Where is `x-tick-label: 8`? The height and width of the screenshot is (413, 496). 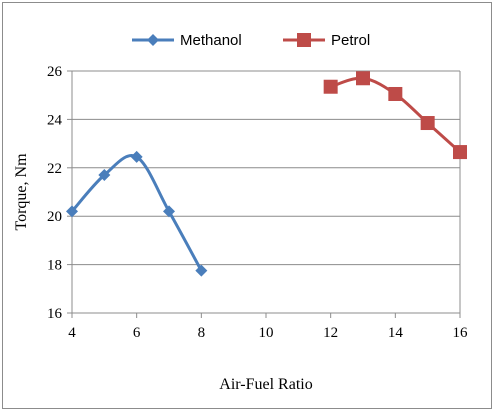 x-tick-label: 8 is located at coordinates (202, 333).